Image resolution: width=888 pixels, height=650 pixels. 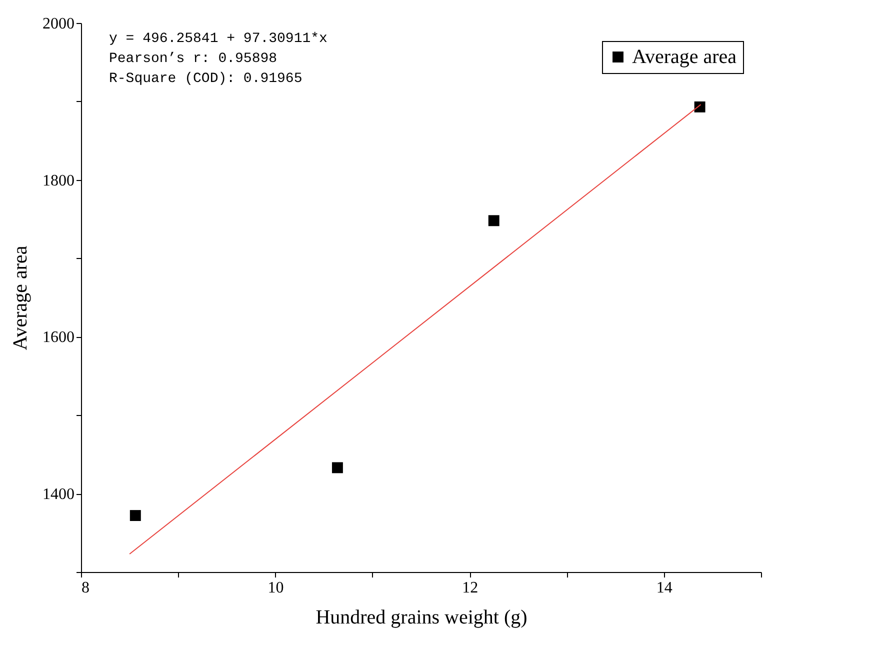 What do you see at coordinates (218, 39) in the screenshot?
I see `annotation: y = 496.25841 + 97.30911*x` at bounding box center [218, 39].